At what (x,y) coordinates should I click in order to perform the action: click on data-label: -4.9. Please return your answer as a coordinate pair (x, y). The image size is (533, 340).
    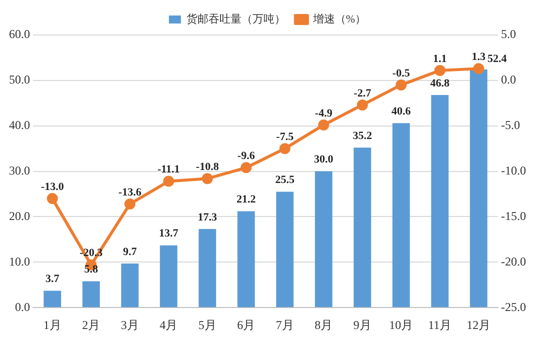
    Looking at the image, I should click on (323, 113).